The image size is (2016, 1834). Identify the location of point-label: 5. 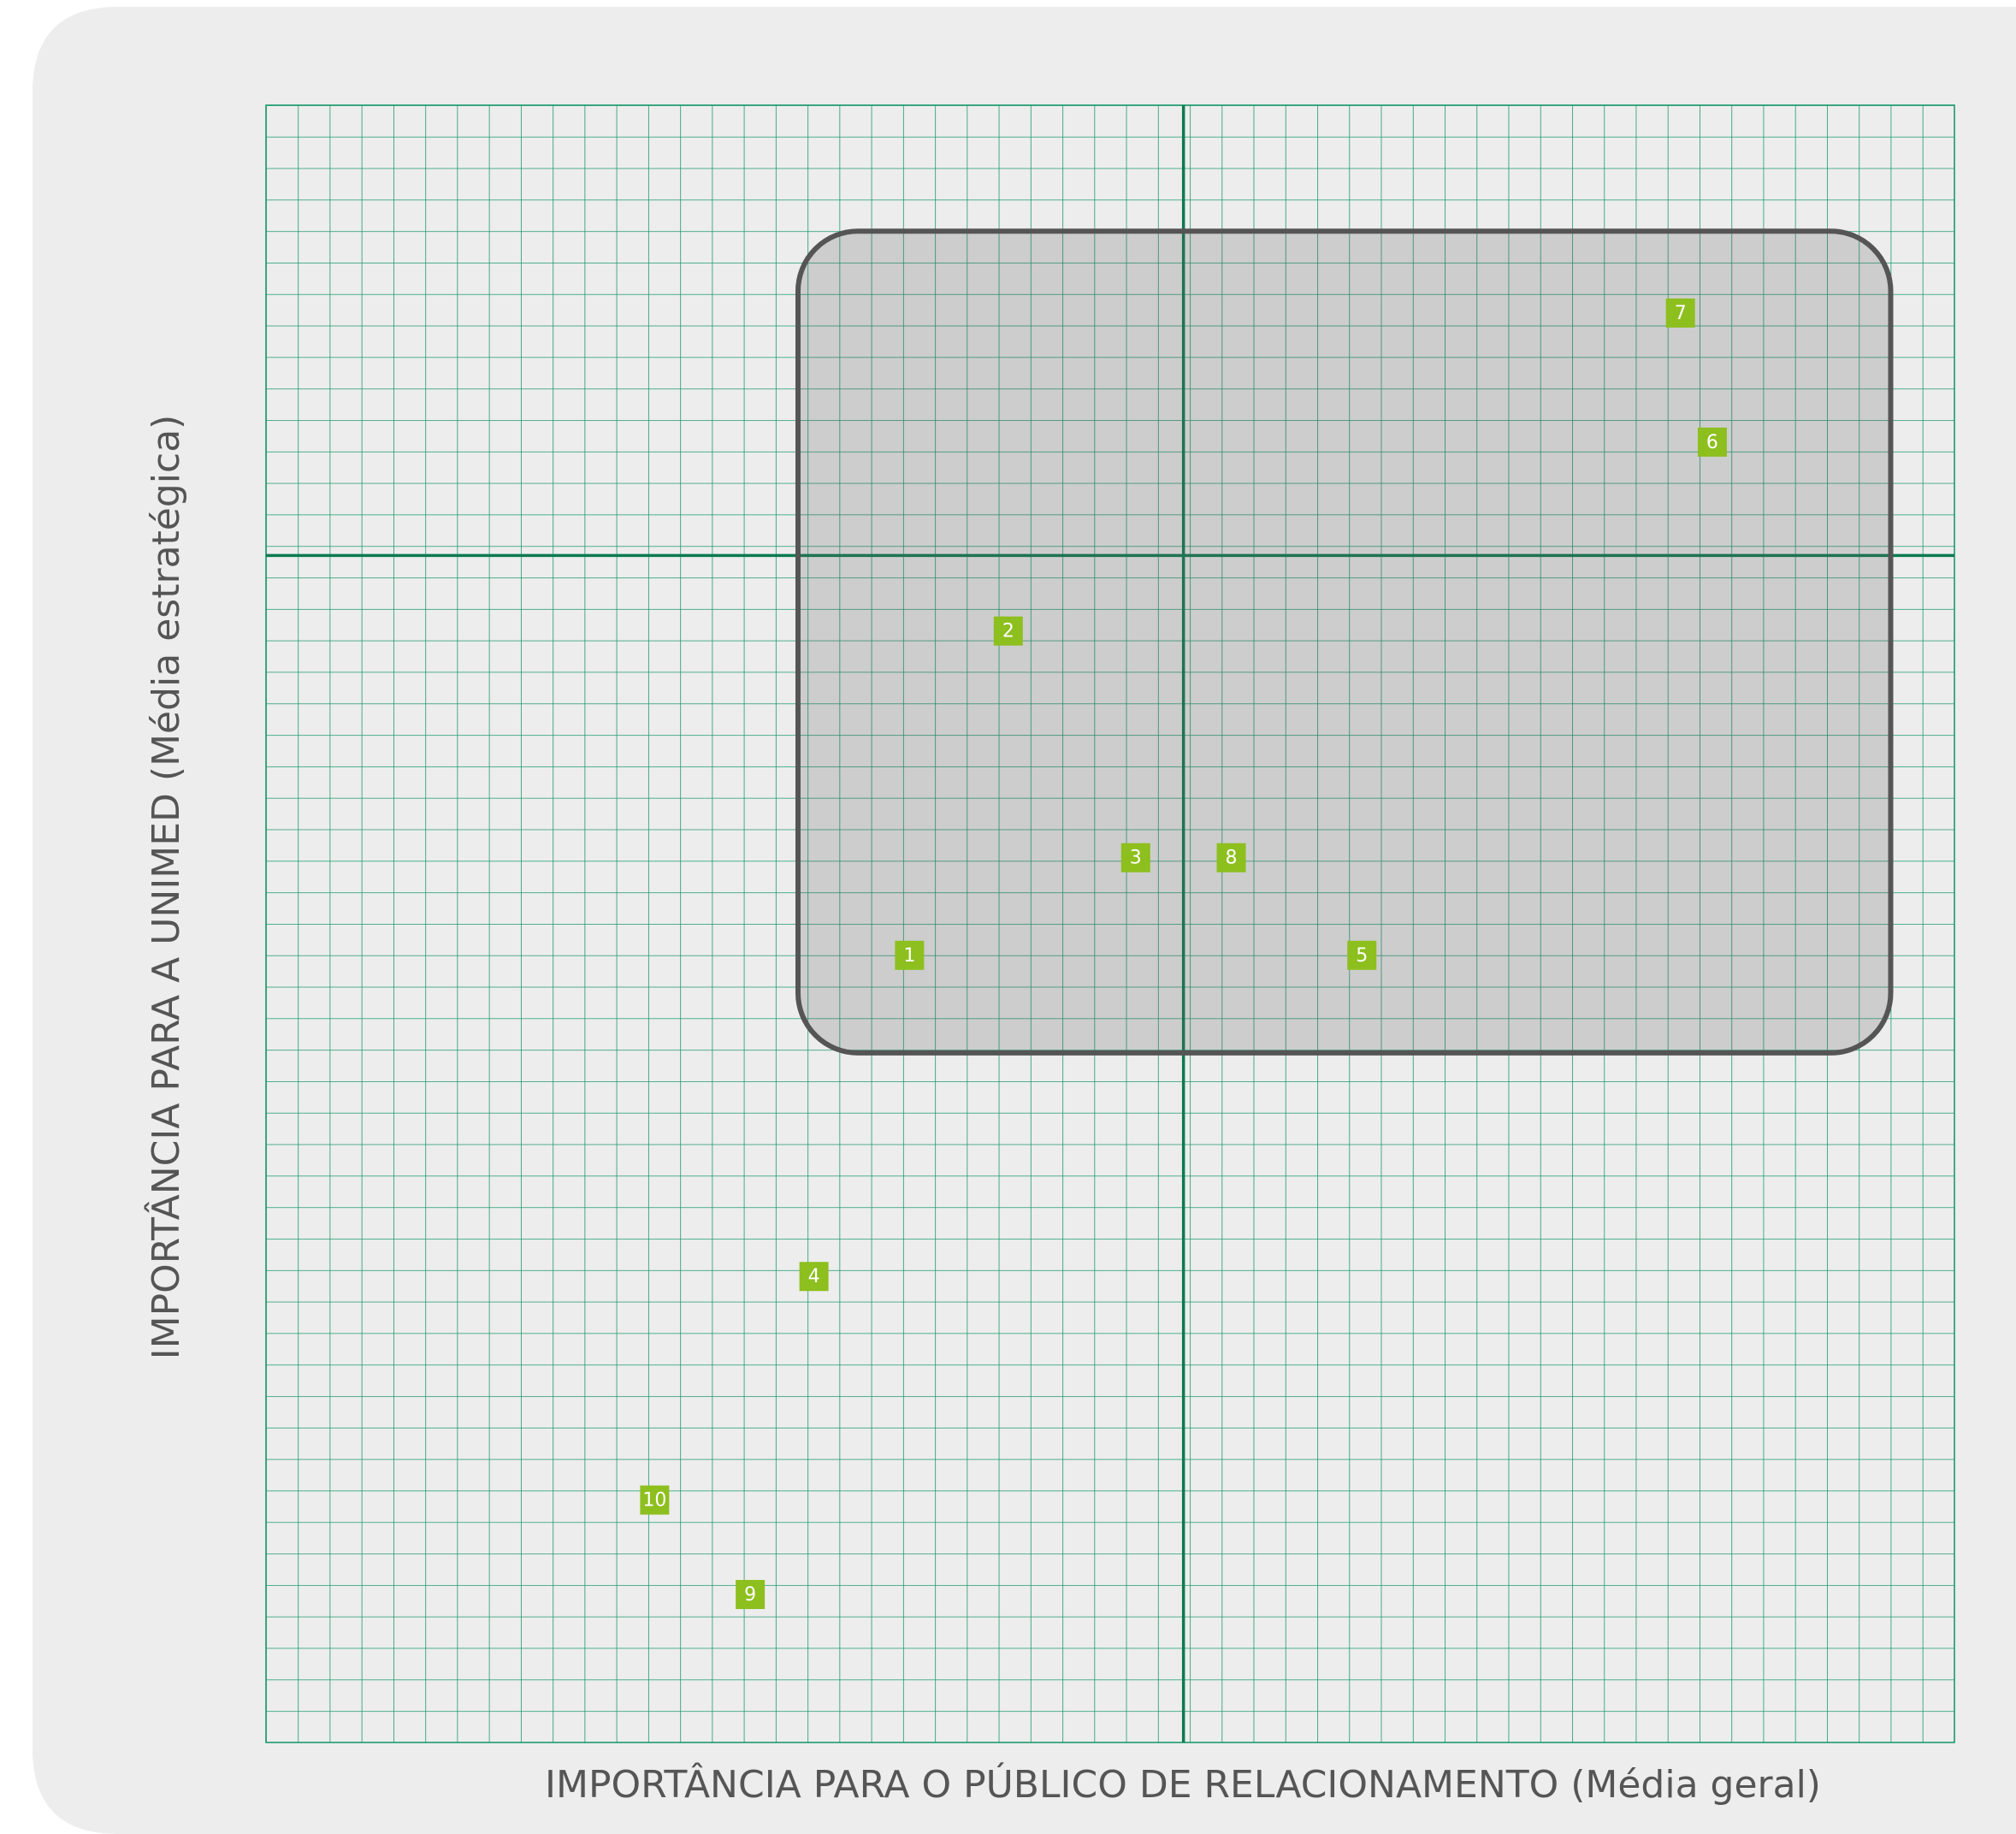
(1362, 956).